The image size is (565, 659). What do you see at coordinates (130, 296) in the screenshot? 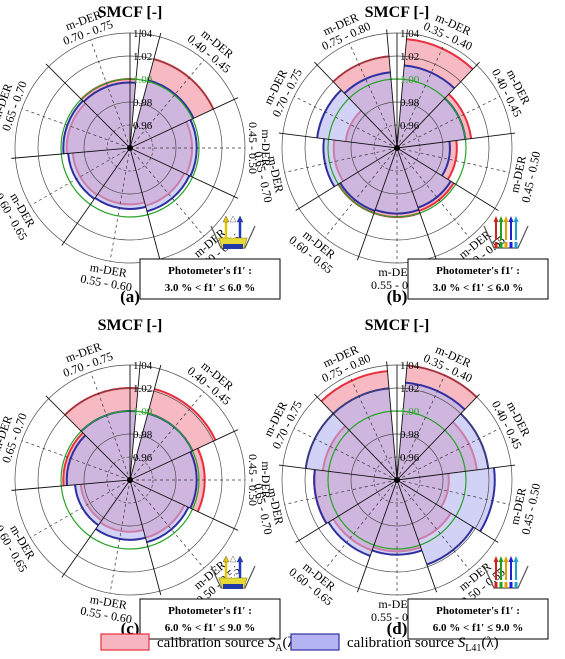
I see `panel-label: (a)` at bounding box center [130, 296].